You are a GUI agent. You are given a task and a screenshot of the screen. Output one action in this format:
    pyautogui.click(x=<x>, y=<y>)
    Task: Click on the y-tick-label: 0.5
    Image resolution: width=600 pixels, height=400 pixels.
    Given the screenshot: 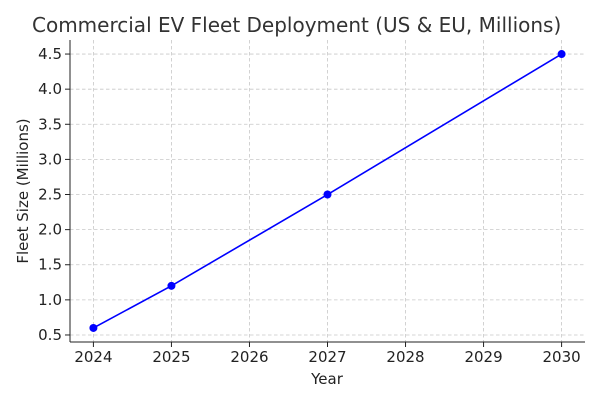 What is the action you would take?
    pyautogui.click(x=50, y=335)
    